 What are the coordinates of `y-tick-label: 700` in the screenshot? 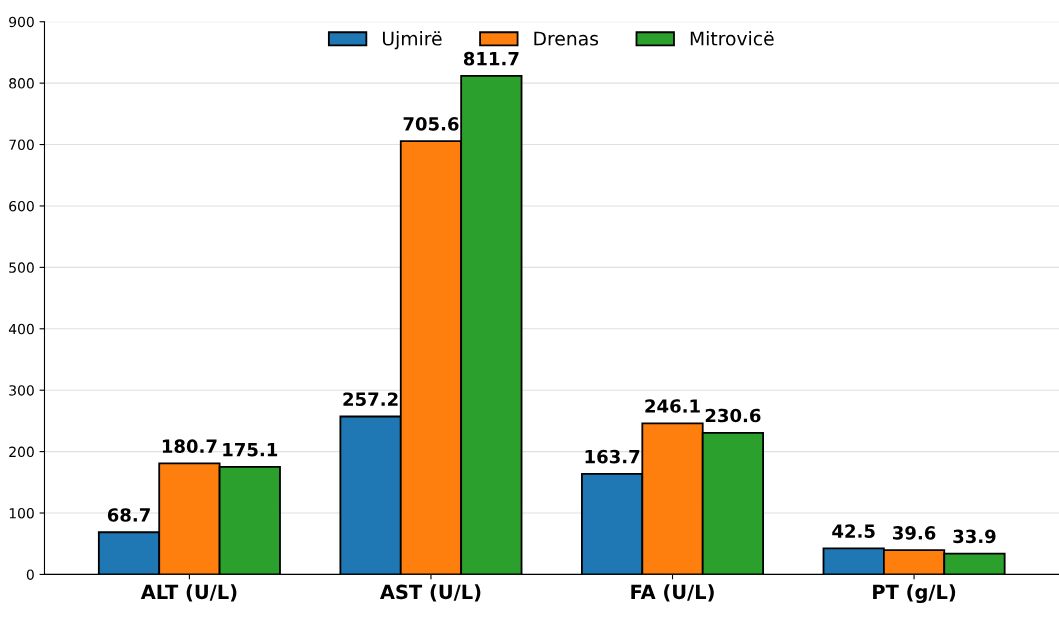 It's located at (21, 145).